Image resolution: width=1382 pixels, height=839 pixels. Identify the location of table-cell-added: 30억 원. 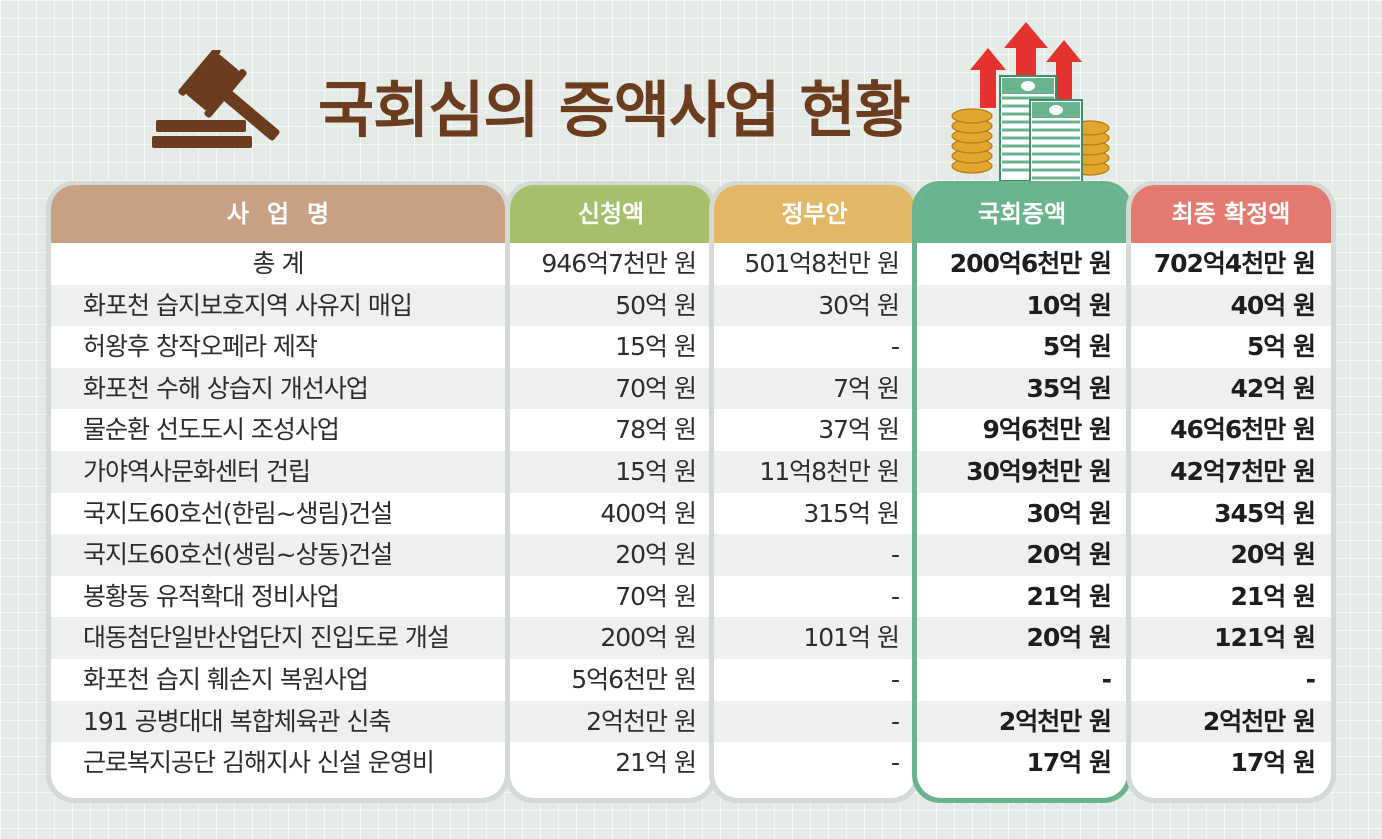
(1069, 513).